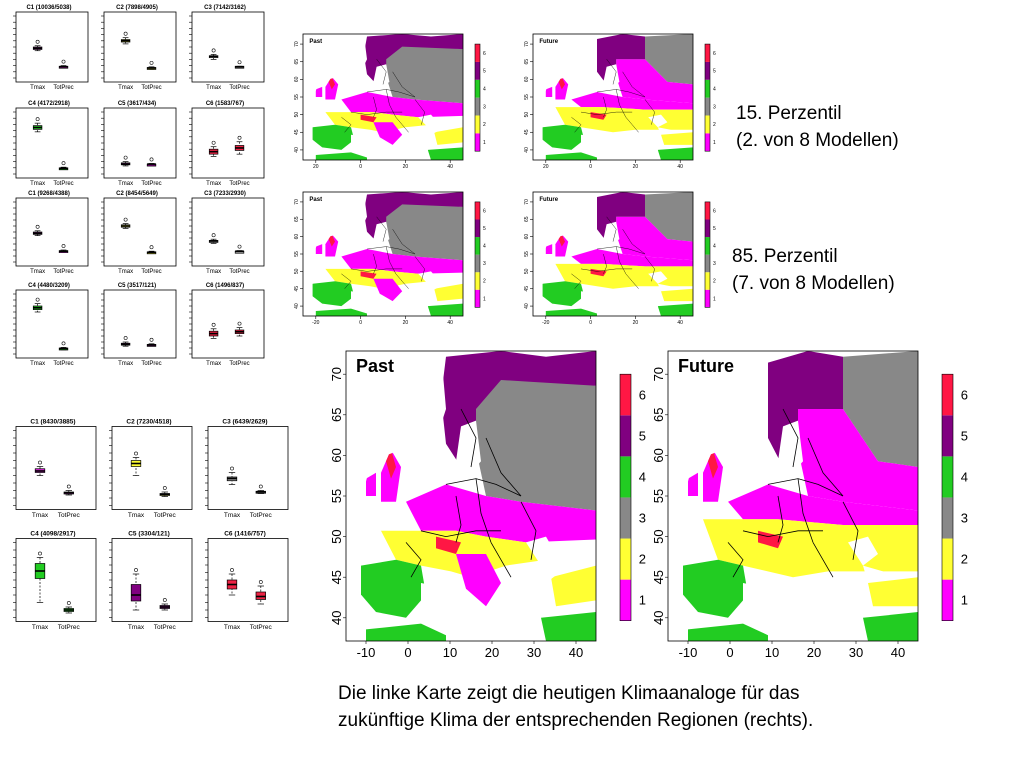 The width and height of the screenshot is (1024, 768). What do you see at coordinates (947, 497) in the screenshot?
I see `legend-frame` at bounding box center [947, 497].